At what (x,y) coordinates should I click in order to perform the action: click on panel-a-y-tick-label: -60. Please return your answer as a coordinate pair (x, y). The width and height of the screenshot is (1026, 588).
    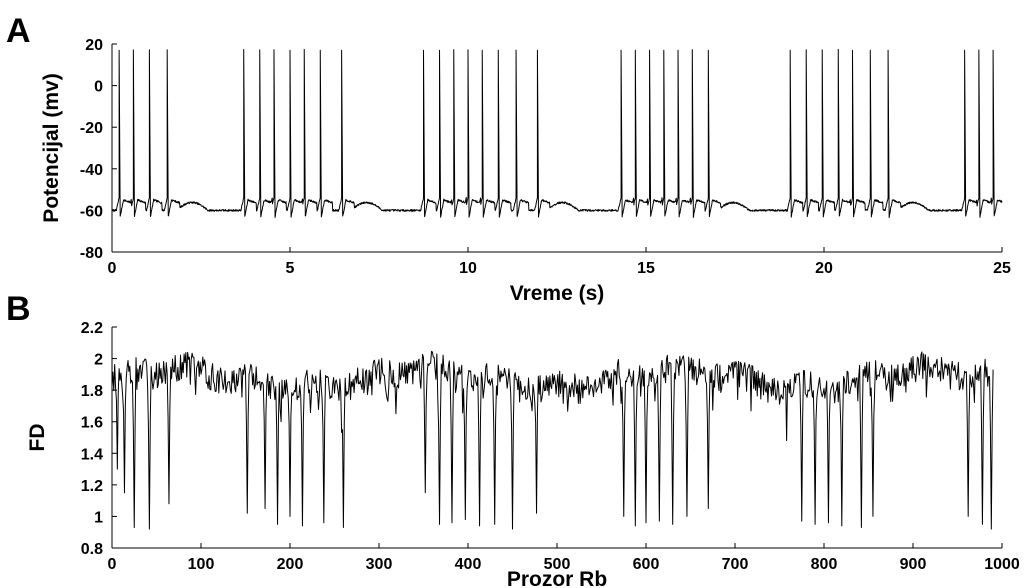
    Looking at the image, I should click on (91, 211).